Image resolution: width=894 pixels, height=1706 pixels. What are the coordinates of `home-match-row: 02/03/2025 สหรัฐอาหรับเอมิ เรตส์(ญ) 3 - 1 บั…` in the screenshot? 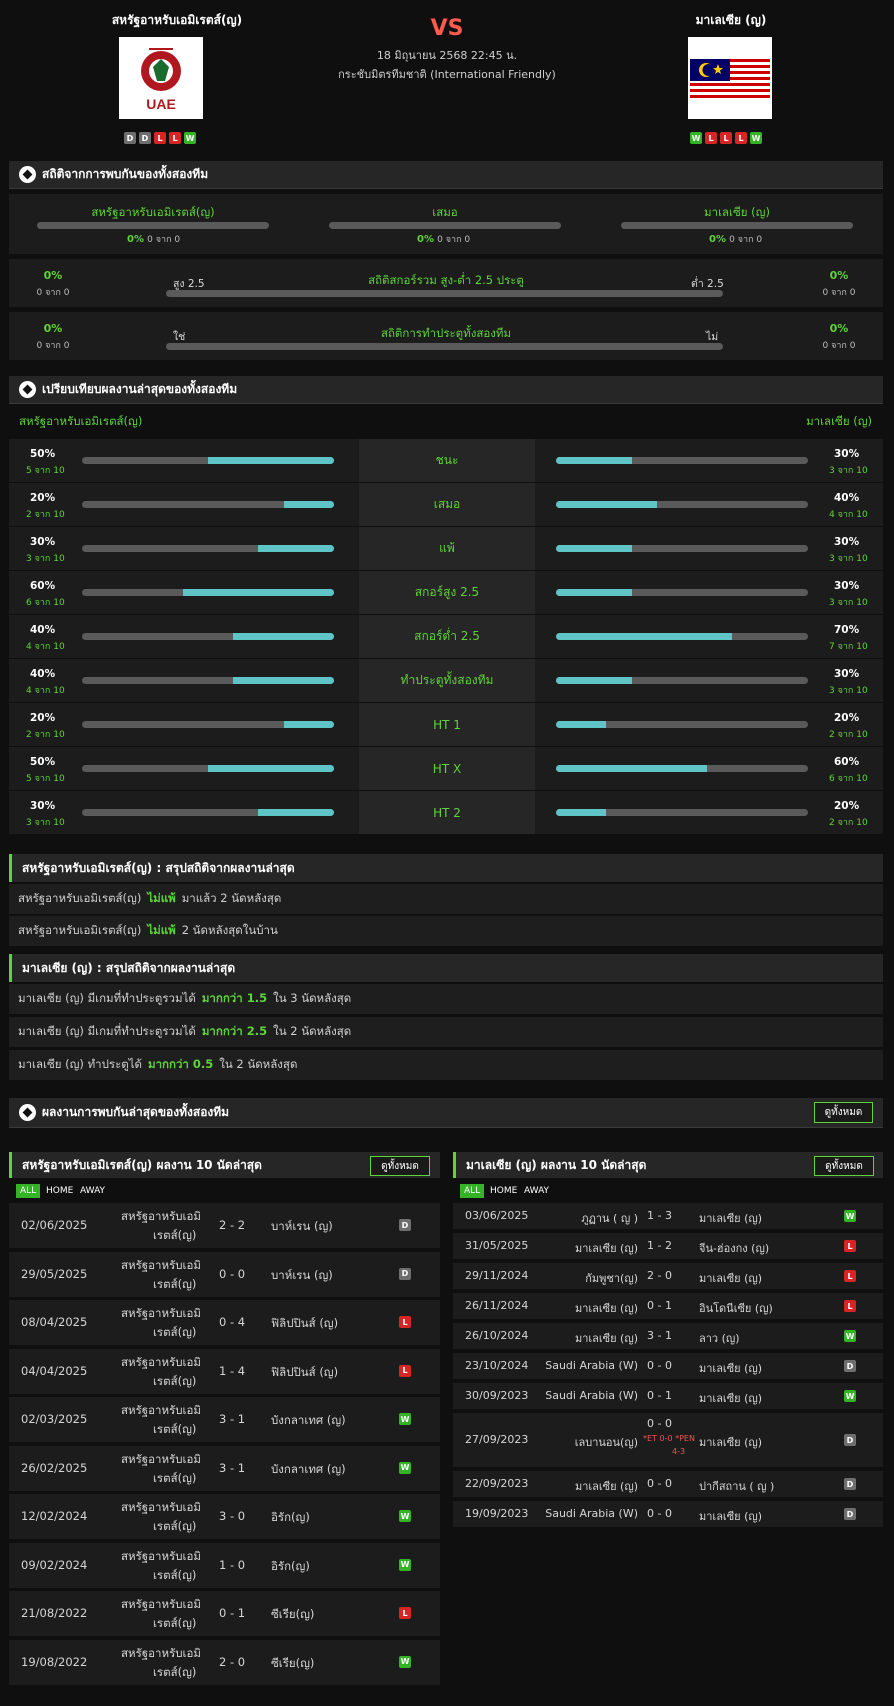 It's located at (224, 1419).